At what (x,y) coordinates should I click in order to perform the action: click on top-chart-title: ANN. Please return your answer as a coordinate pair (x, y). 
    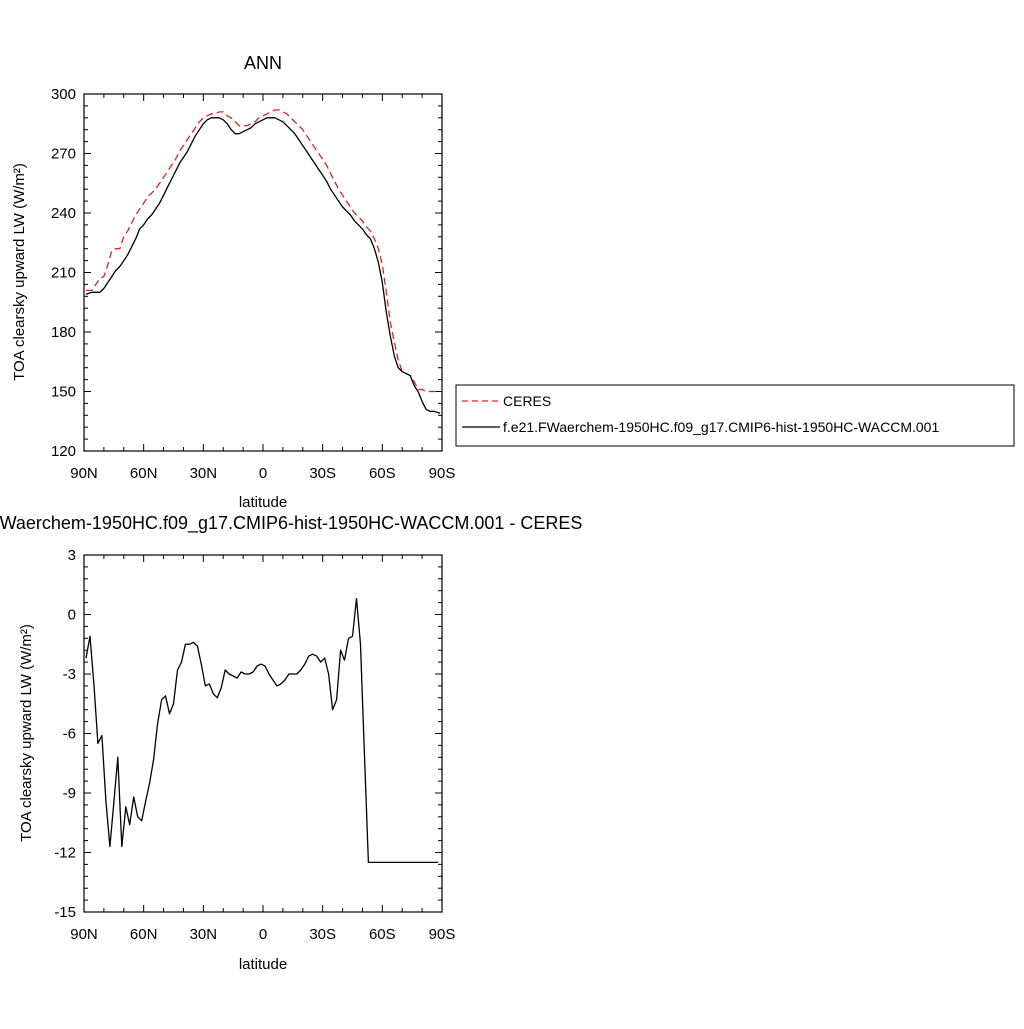
    Looking at the image, I should click on (263, 63).